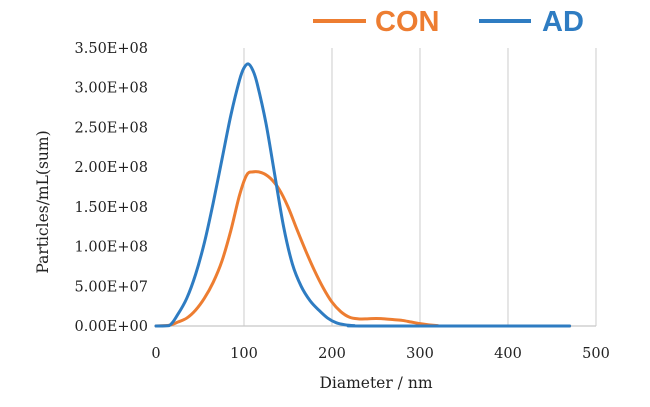 The image size is (650, 407). I want to click on y-tick-label: 1.00E+08, so click(111, 248).